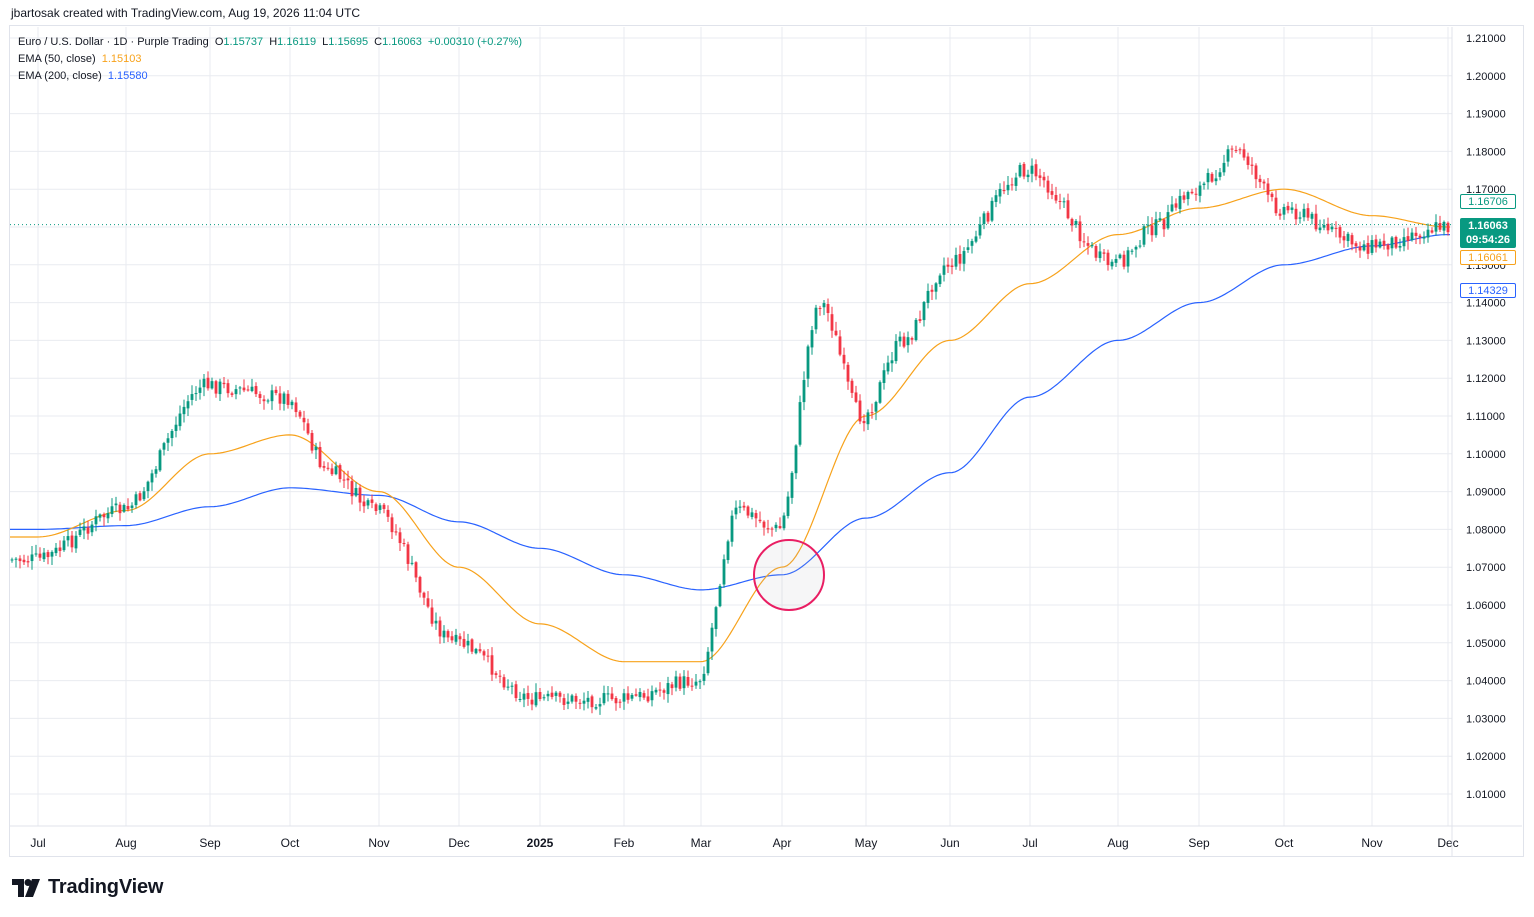 The width and height of the screenshot is (1534, 917). I want to click on tradingview-logo-text: TradingView, so click(106, 887).